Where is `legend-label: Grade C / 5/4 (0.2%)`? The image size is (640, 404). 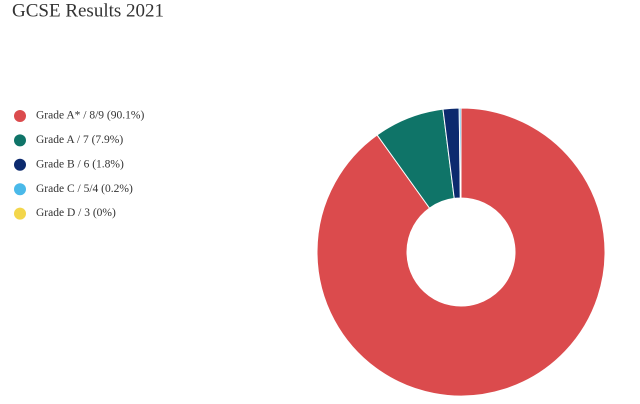
legend-label: Grade C / 5/4 (0.2%) is located at coordinates (84, 189).